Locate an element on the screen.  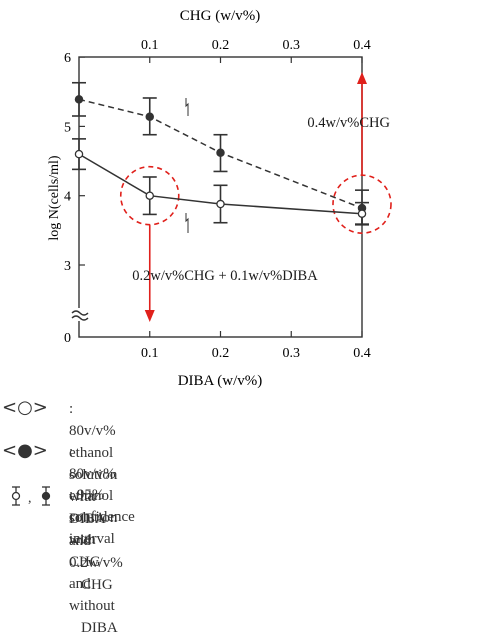
top-tick-label: 0.1 is located at coordinates (150, 45).